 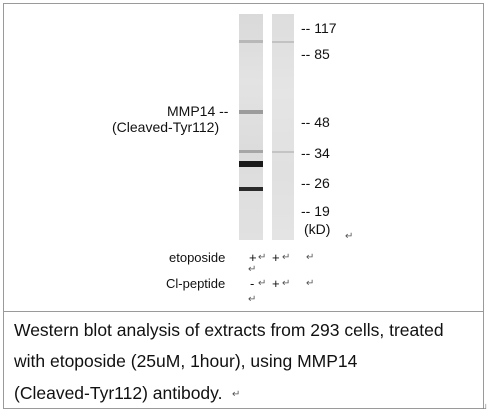 What do you see at coordinates (243, 311) in the screenshot?
I see `section-divider` at bounding box center [243, 311].